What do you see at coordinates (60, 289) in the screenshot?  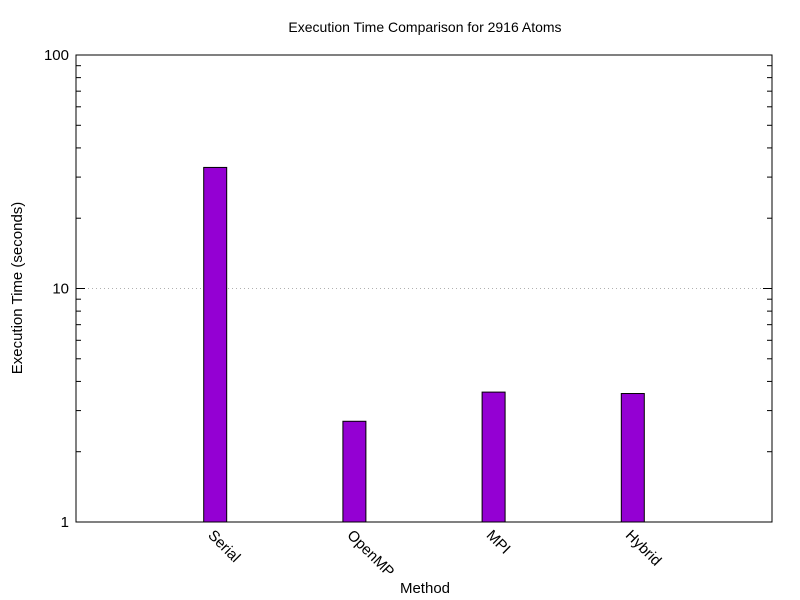 I see `y-tick-label: 10` at bounding box center [60, 289].